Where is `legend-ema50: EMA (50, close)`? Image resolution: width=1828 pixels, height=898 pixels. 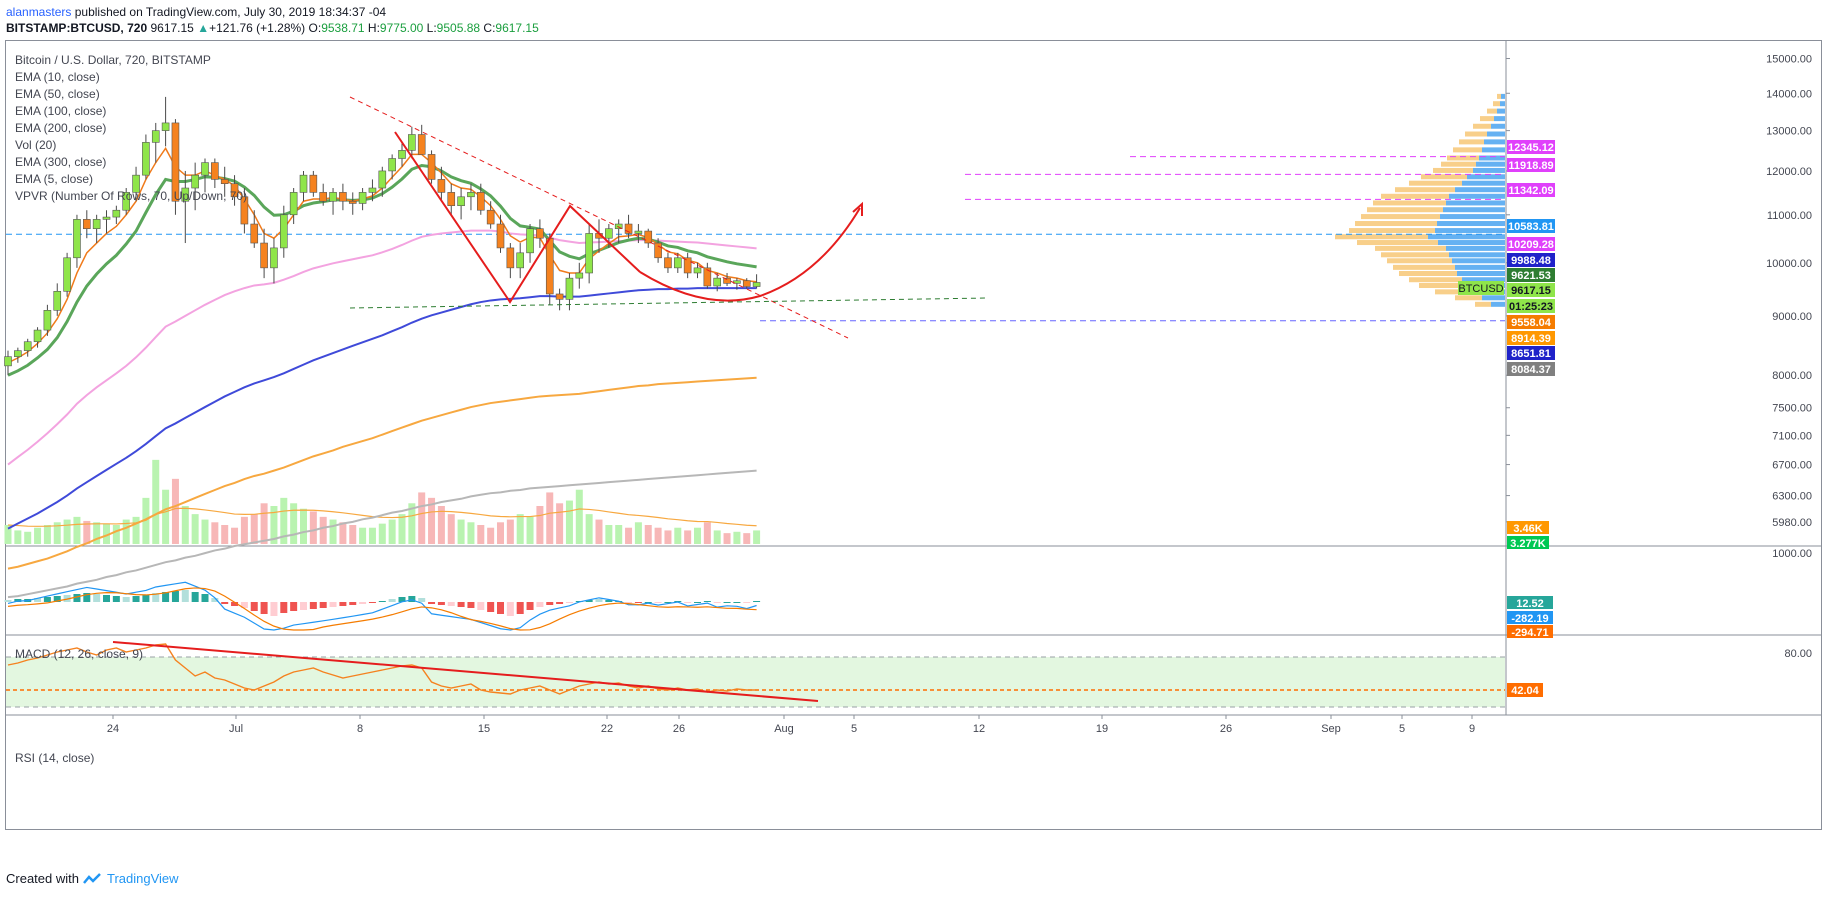
legend-ema50: EMA (50, close) is located at coordinates (57, 94).